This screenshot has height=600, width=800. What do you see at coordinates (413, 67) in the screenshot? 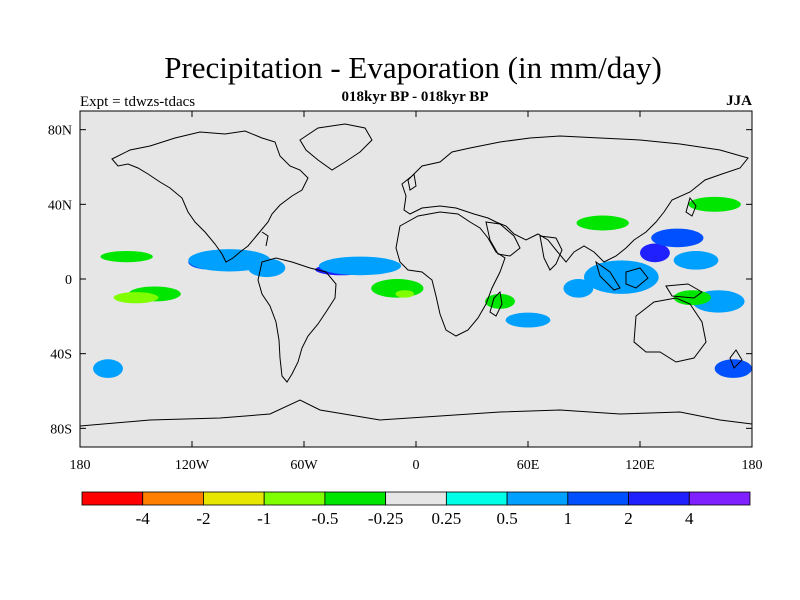
I see `plot-title: Precipitation - Evaporation (in mm/day)` at bounding box center [413, 67].